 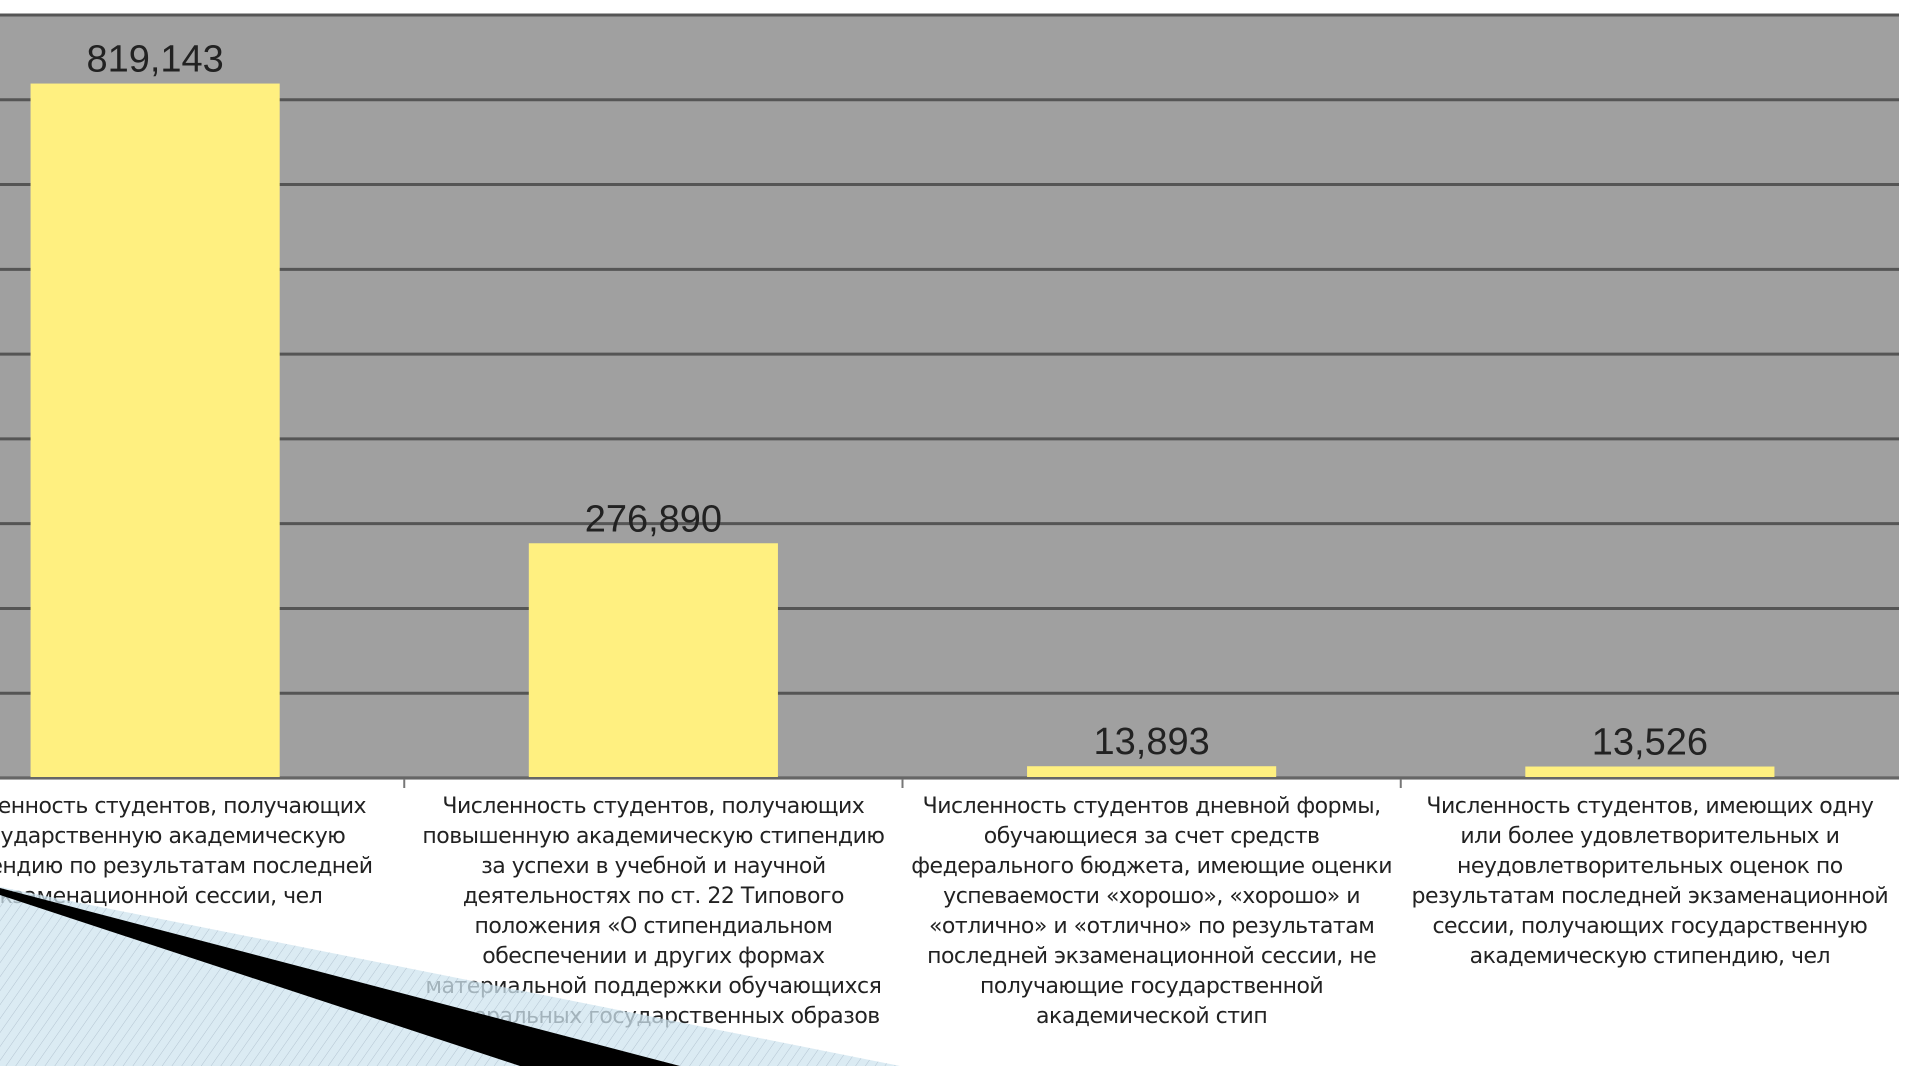 I want to click on value-label: 819,143, so click(x=154, y=60).